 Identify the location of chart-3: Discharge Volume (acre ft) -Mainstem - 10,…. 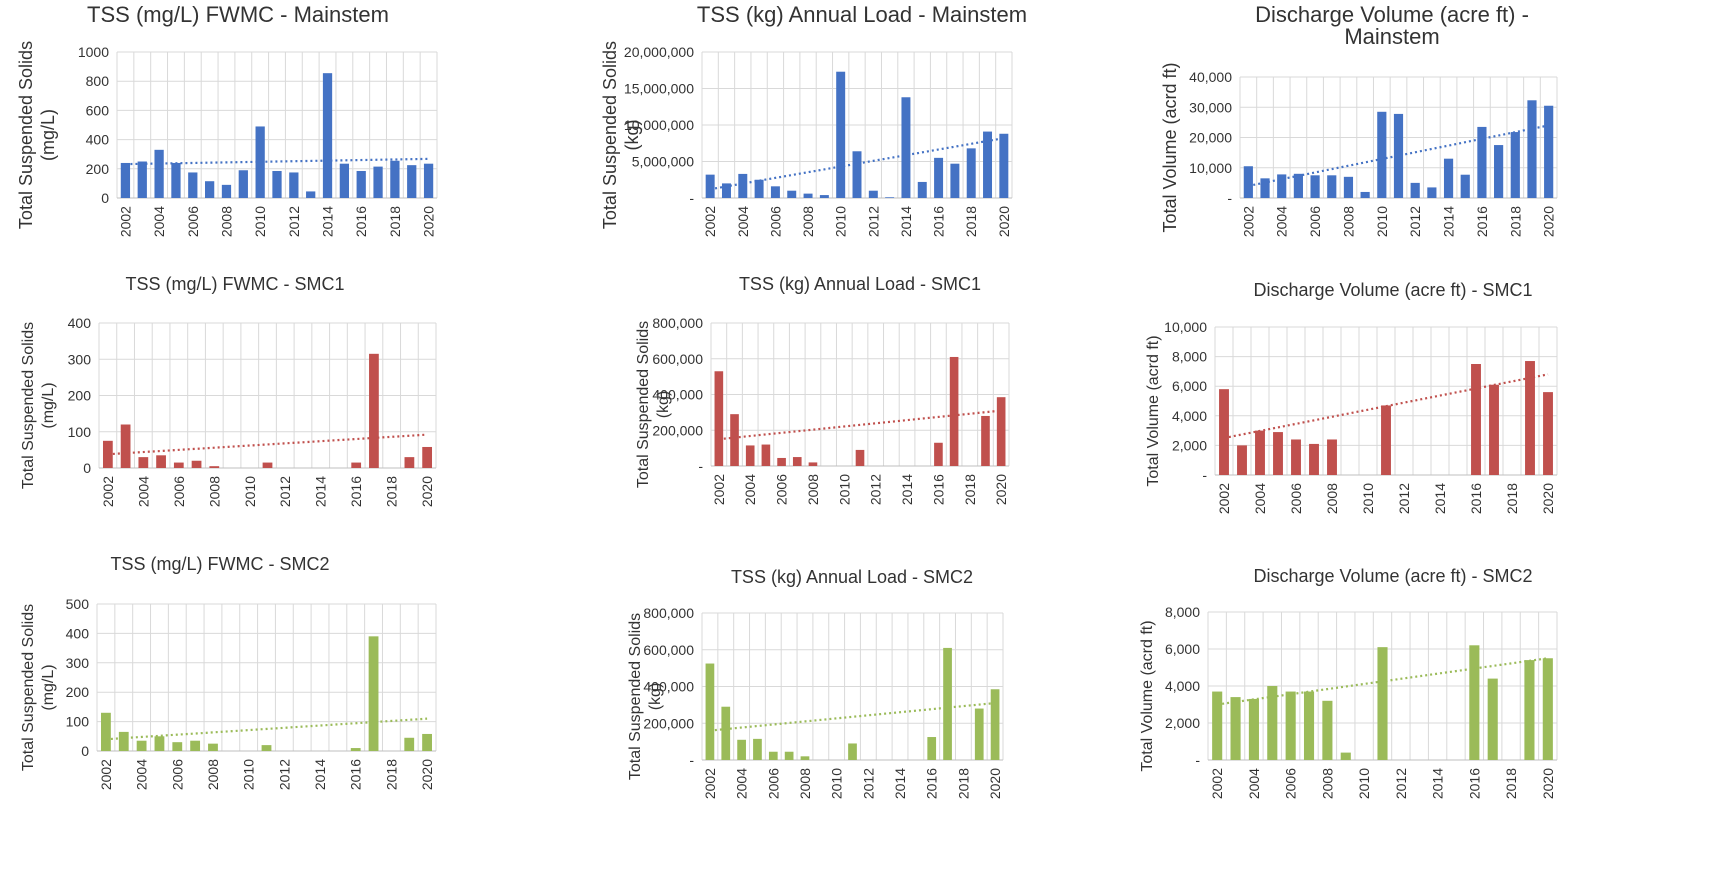
(1359, 119).